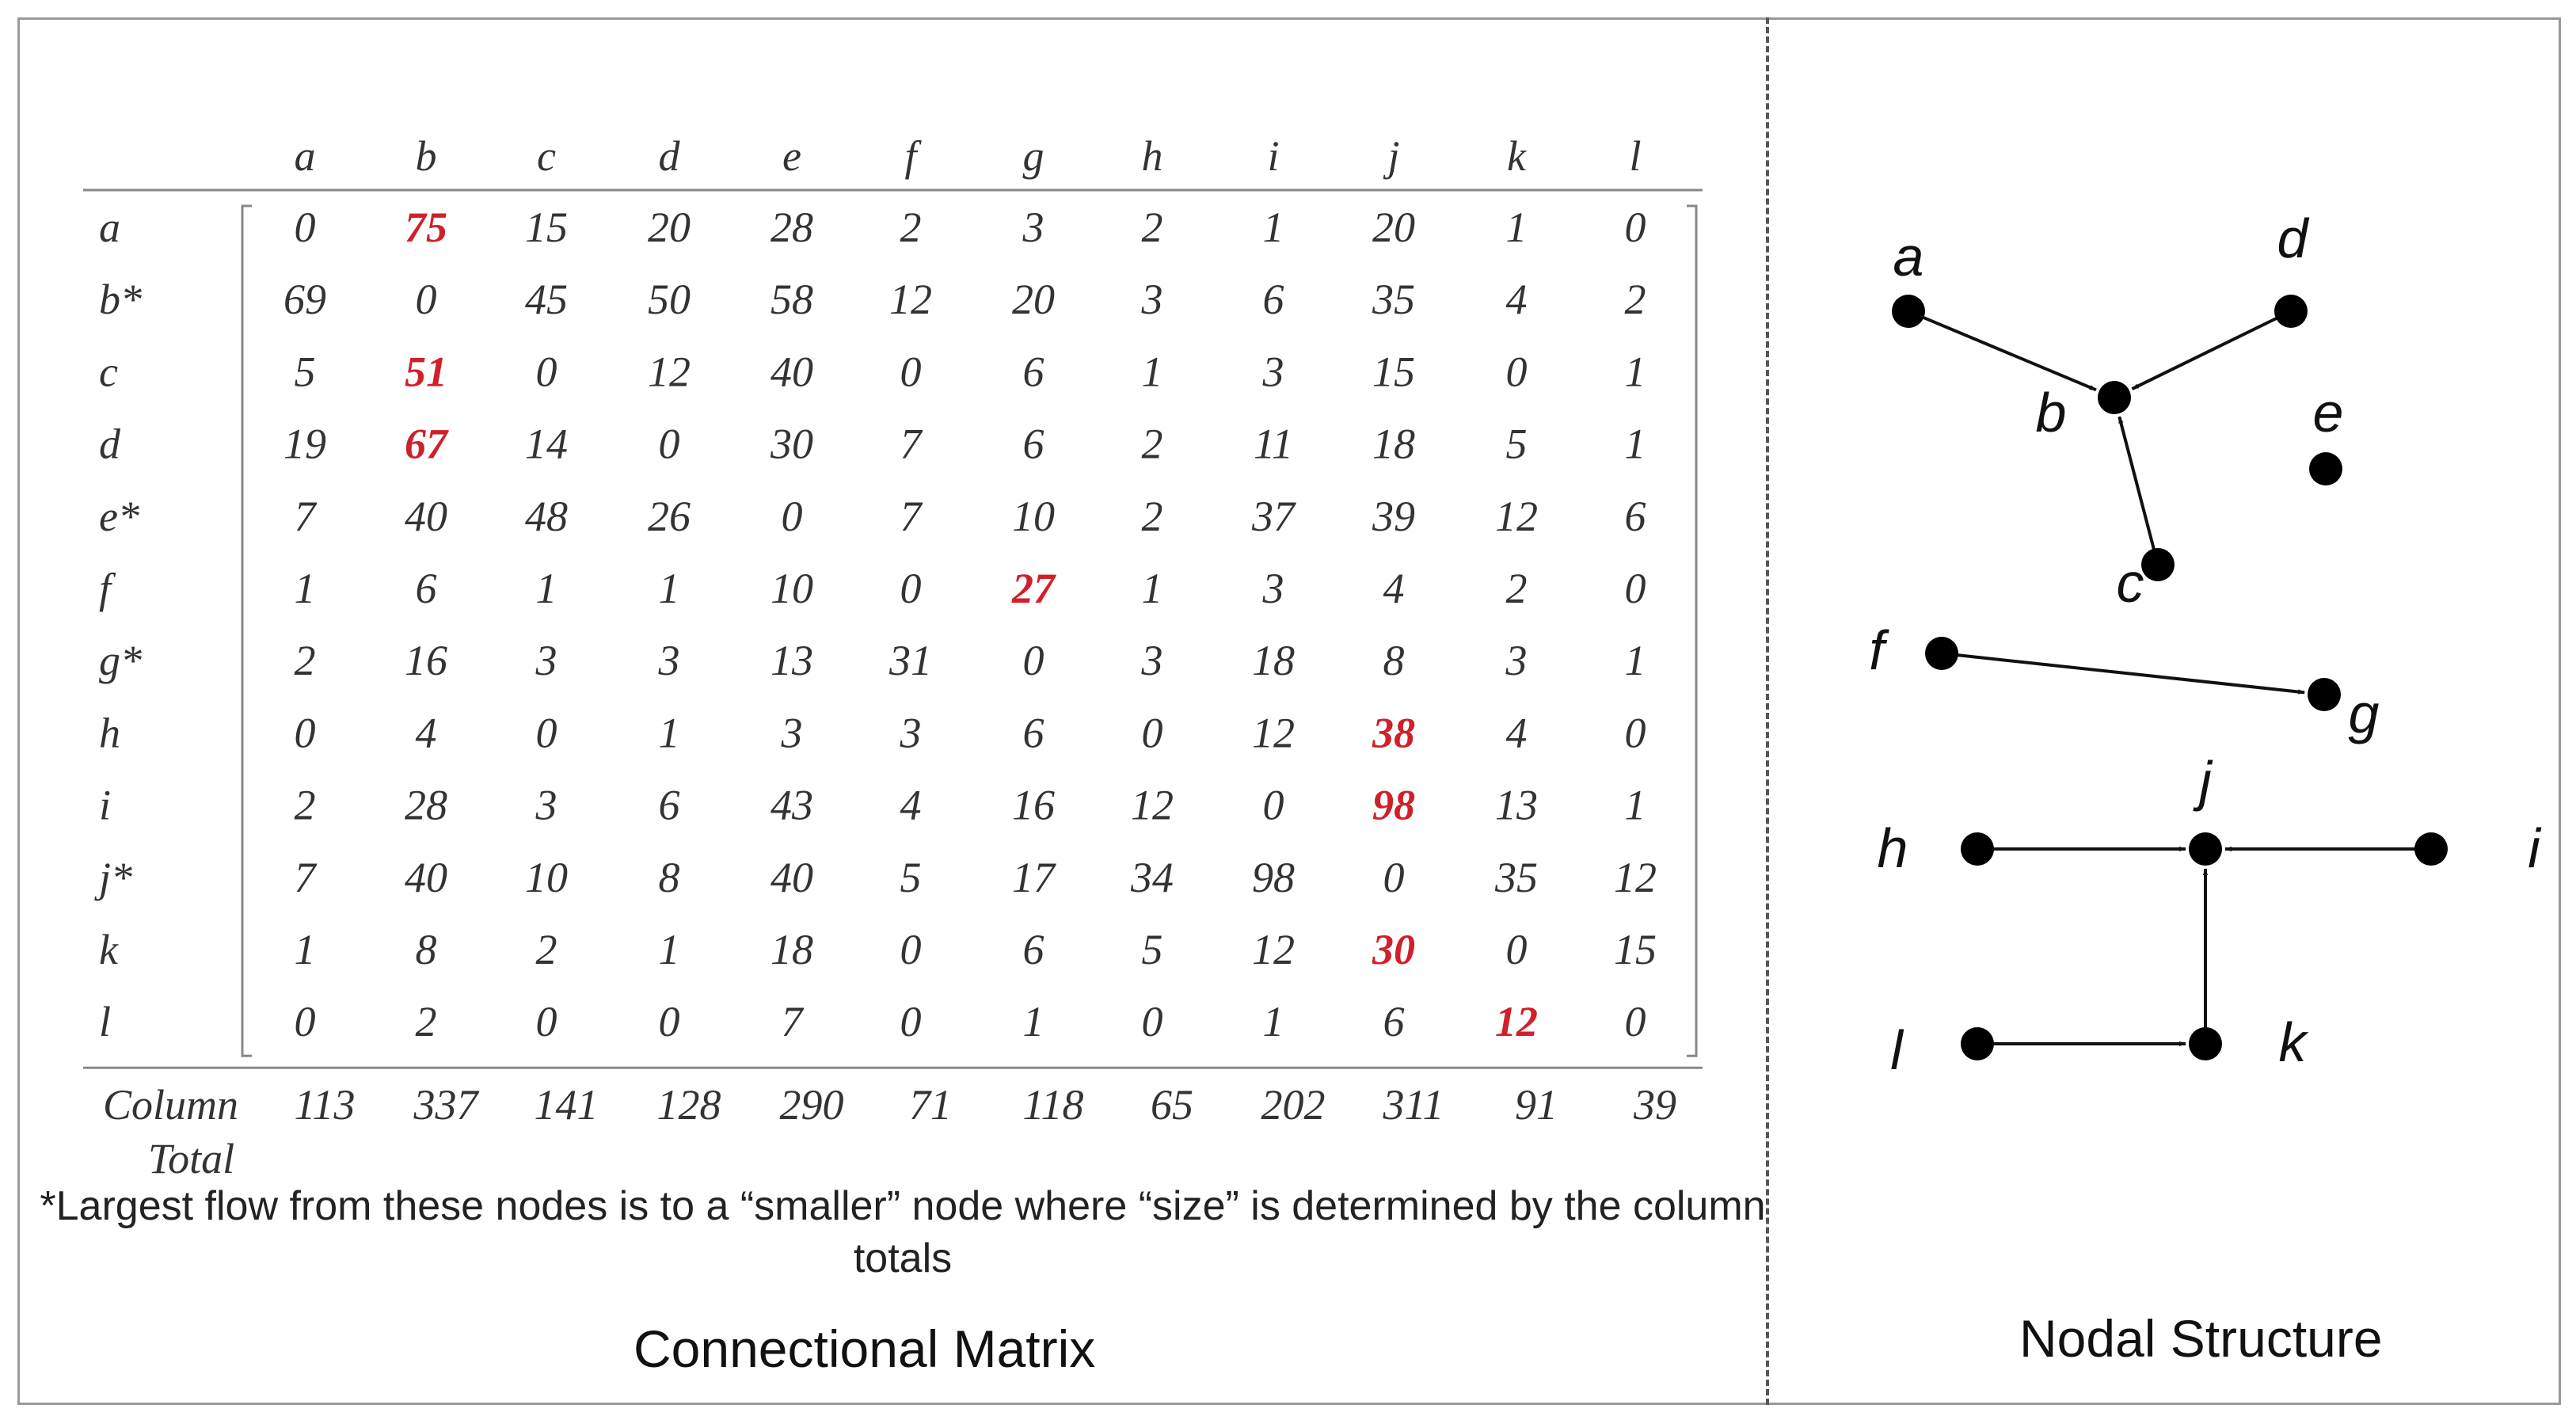 The width and height of the screenshot is (2576, 1420). I want to click on column-total: 128, so click(689, 1105).